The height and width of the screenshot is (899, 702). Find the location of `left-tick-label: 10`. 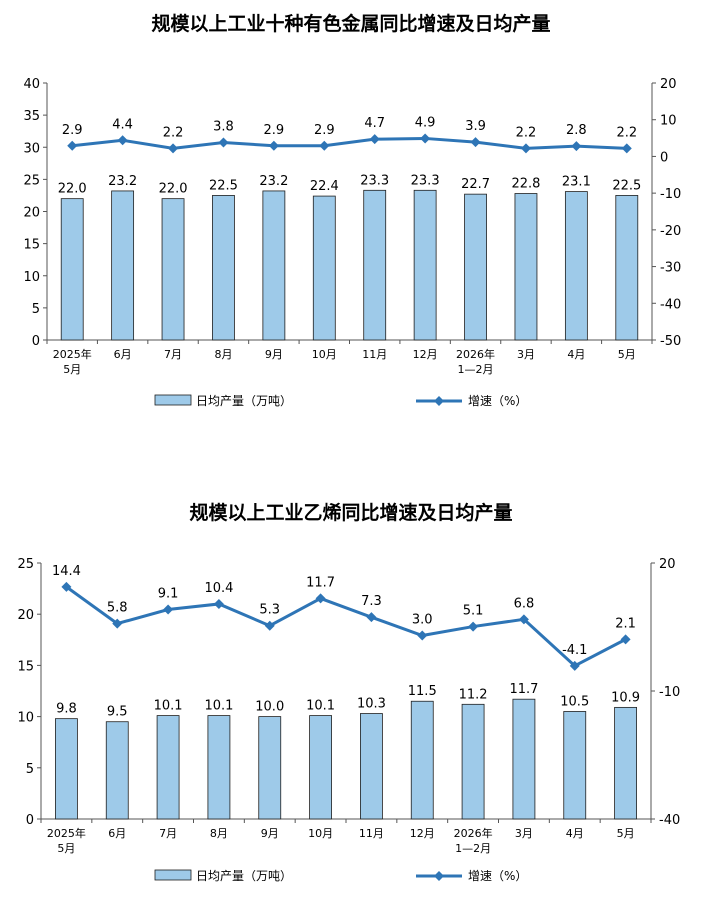

left-tick-label: 10 is located at coordinates (25, 718).